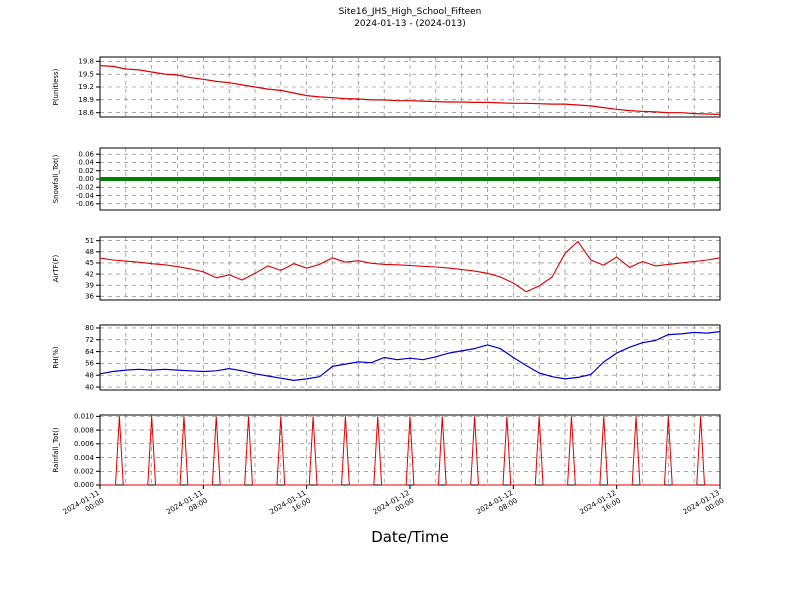 The width and height of the screenshot is (800, 600). What do you see at coordinates (410, 90) in the screenshot?
I see `series-P` at bounding box center [410, 90].